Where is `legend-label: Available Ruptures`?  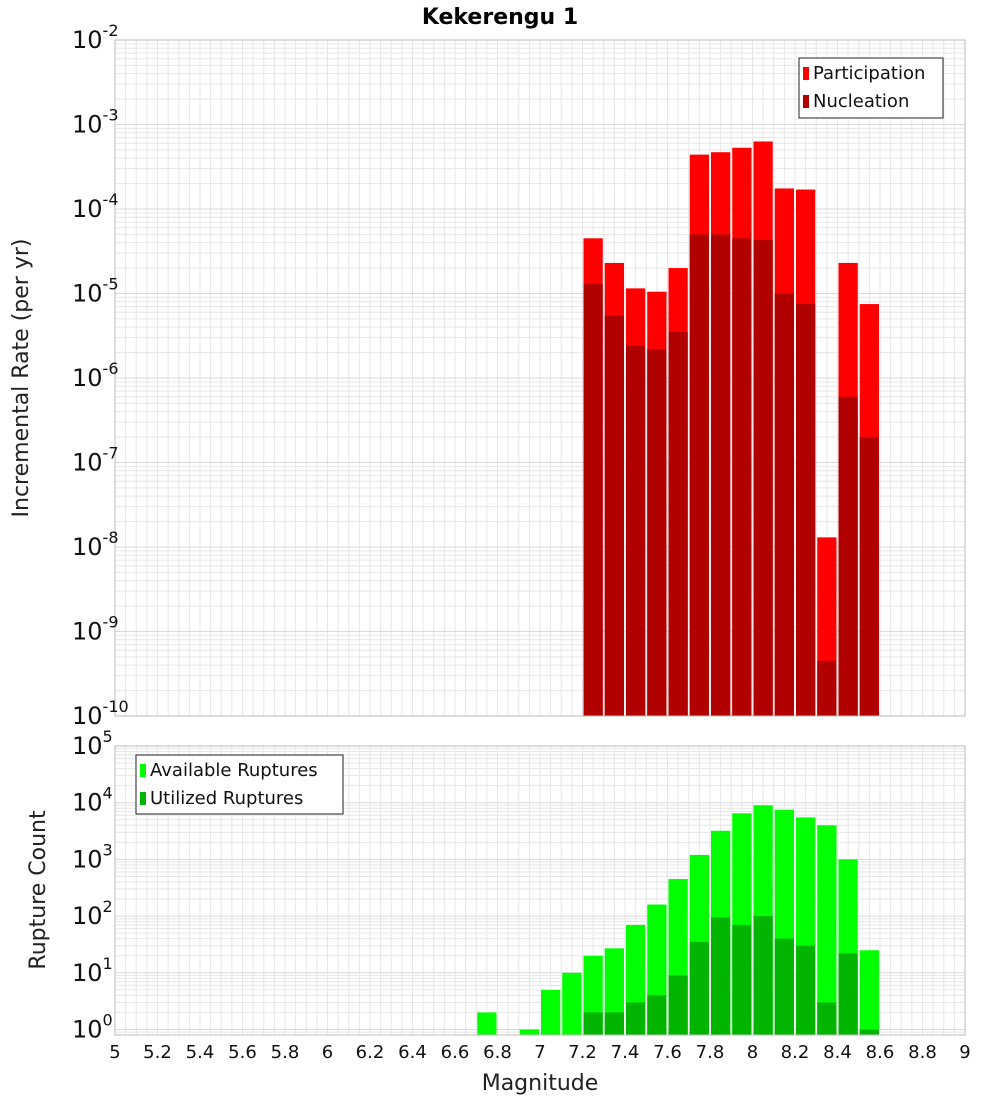 legend-label: Available Ruptures is located at coordinates (234, 770).